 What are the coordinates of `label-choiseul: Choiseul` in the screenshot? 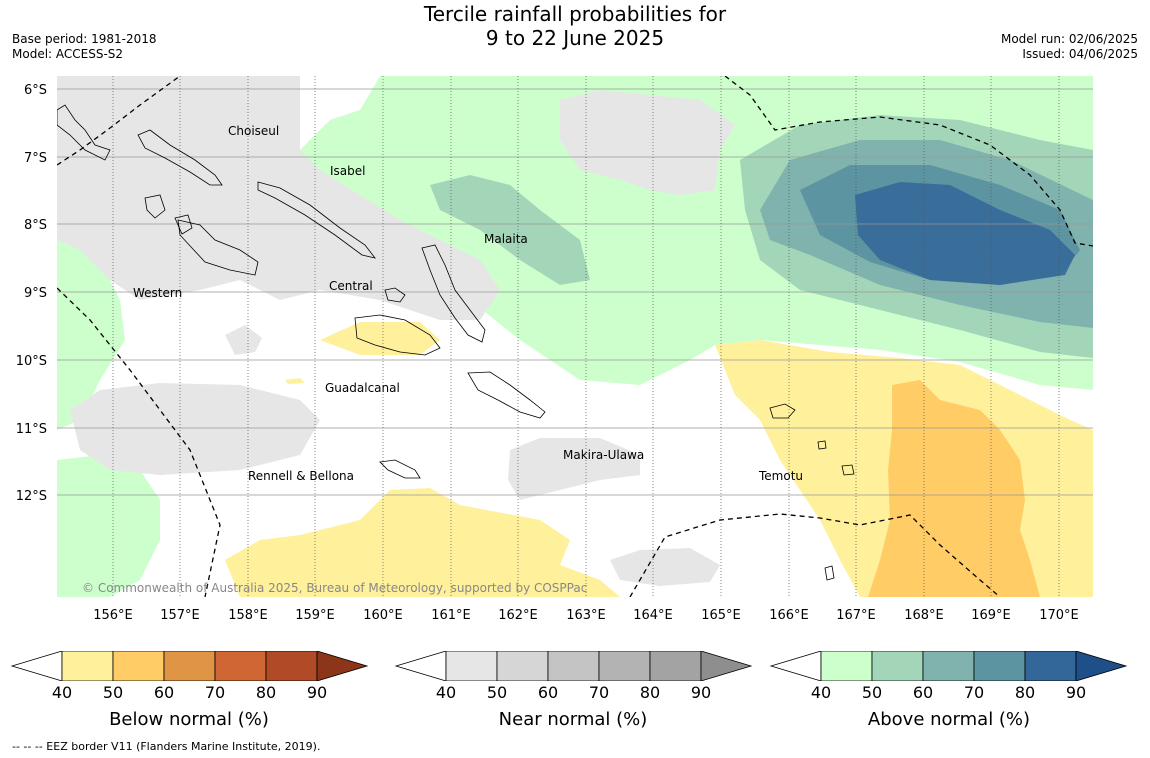 It's located at (253, 131).